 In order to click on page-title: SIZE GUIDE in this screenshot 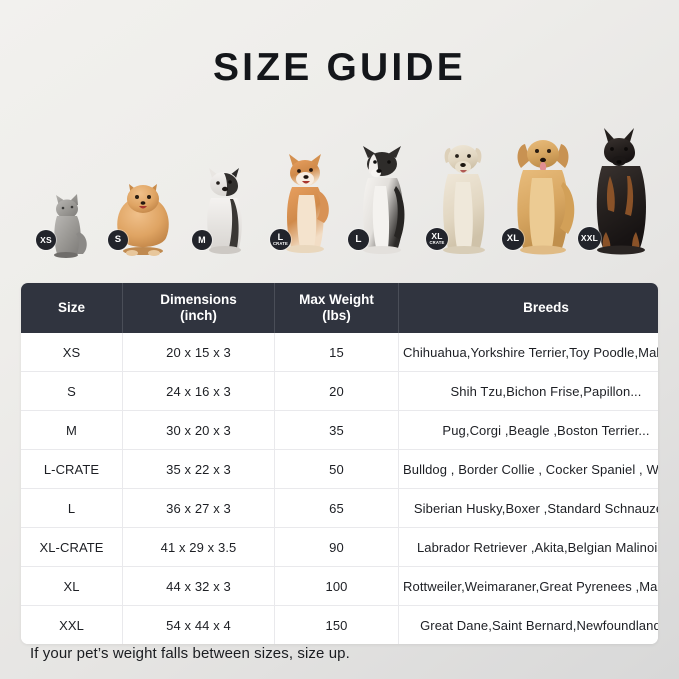, I will do `click(339, 67)`.